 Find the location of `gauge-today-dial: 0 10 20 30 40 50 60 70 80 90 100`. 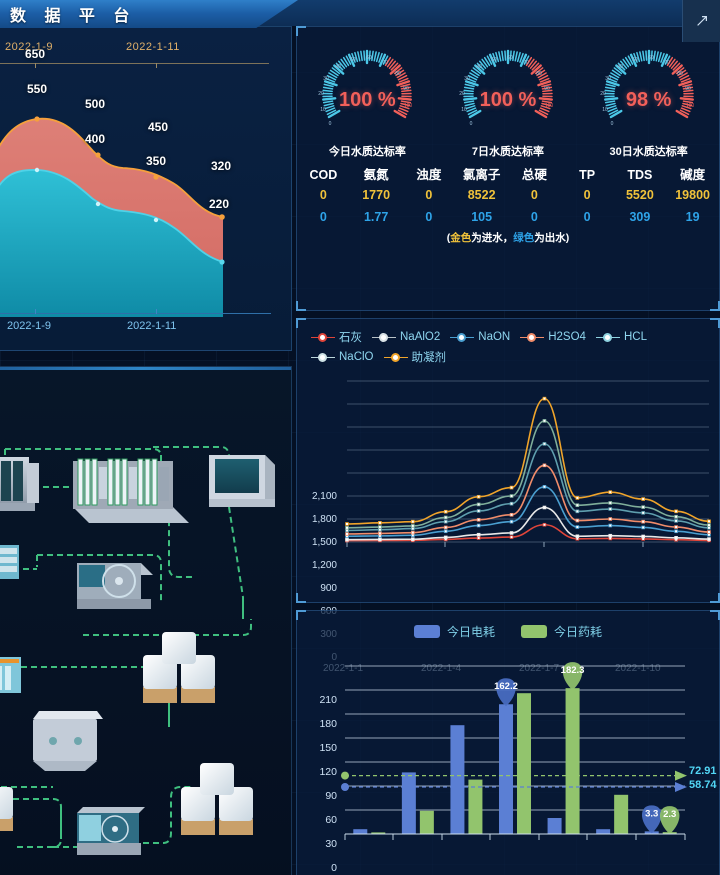

gauge-today-dial: 0 10 20 30 40 50 60 70 80 90 100 is located at coordinates (366, 88).